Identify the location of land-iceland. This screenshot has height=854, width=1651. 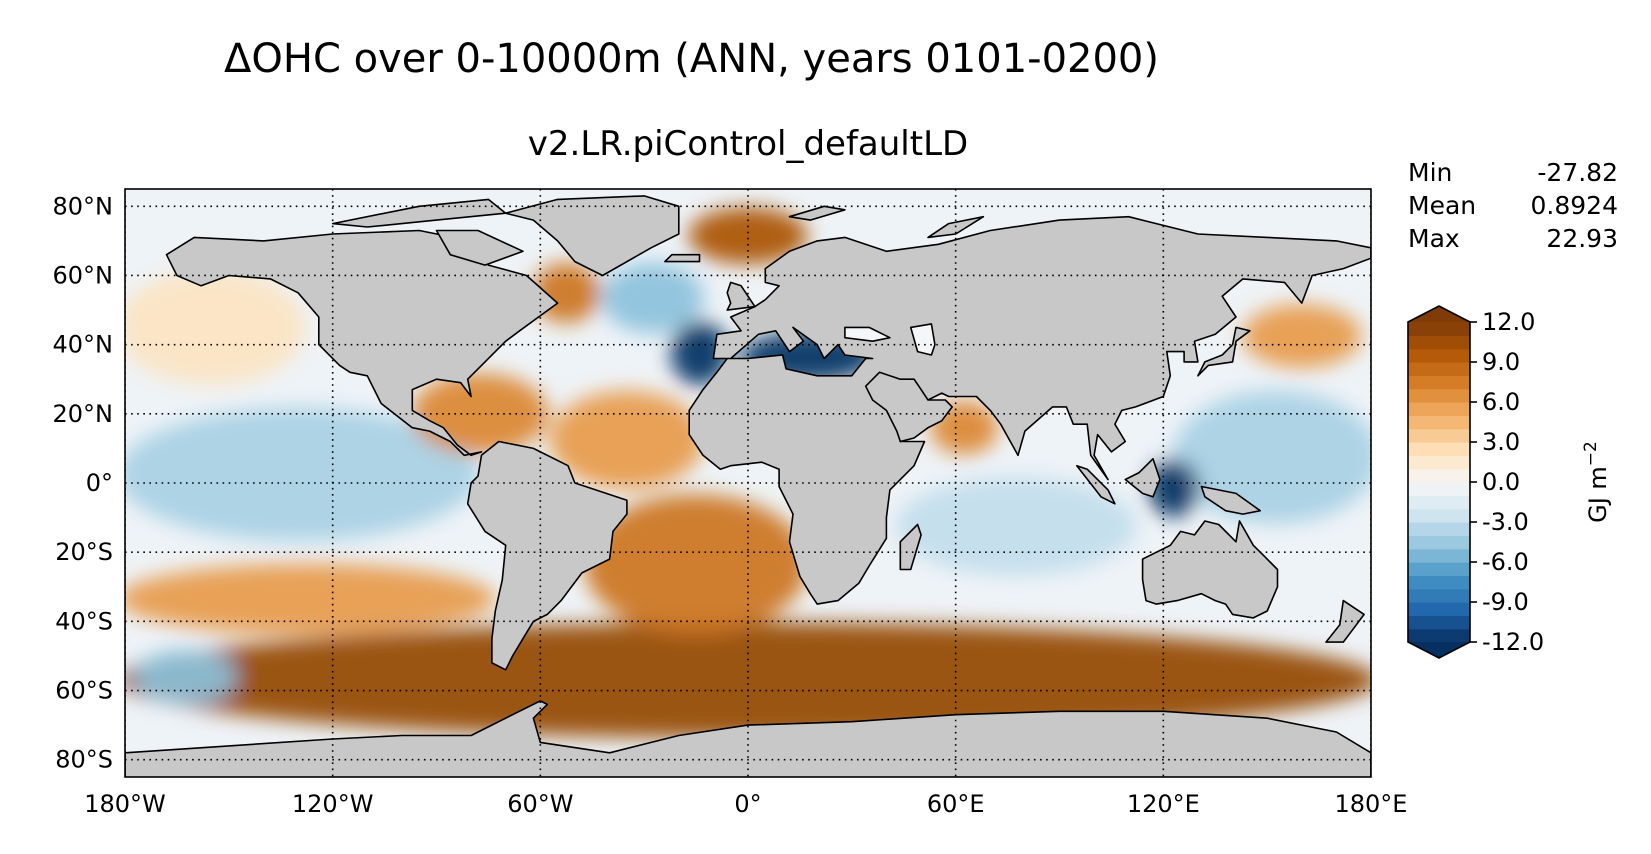
(682, 258).